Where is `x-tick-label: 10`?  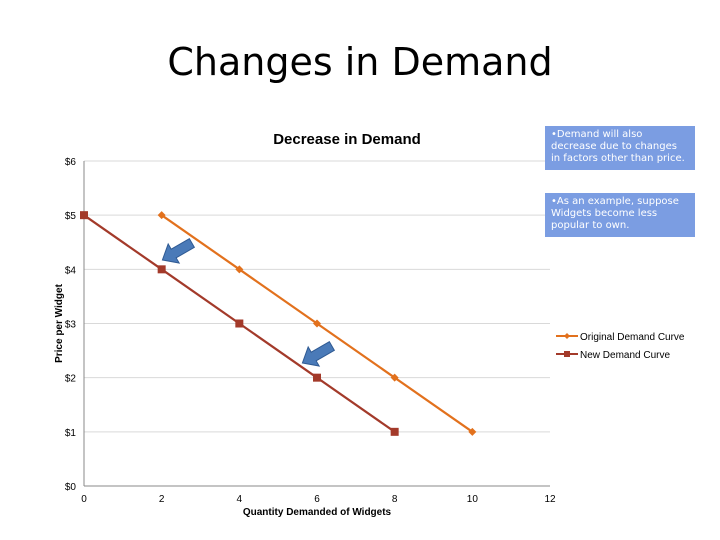 x-tick-label: 10 is located at coordinates (473, 499).